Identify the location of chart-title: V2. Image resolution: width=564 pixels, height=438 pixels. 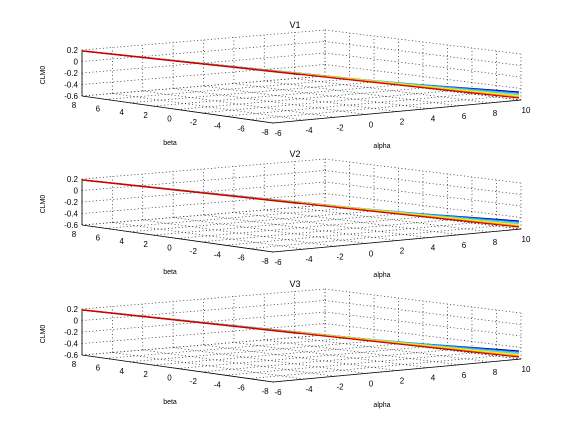
(294, 154).